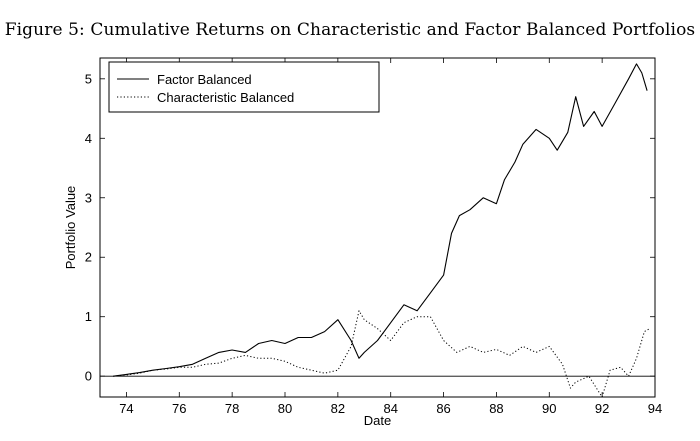 This screenshot has width=700, height=441. I want to click on y-tick-label: 0, so click(88, 376).